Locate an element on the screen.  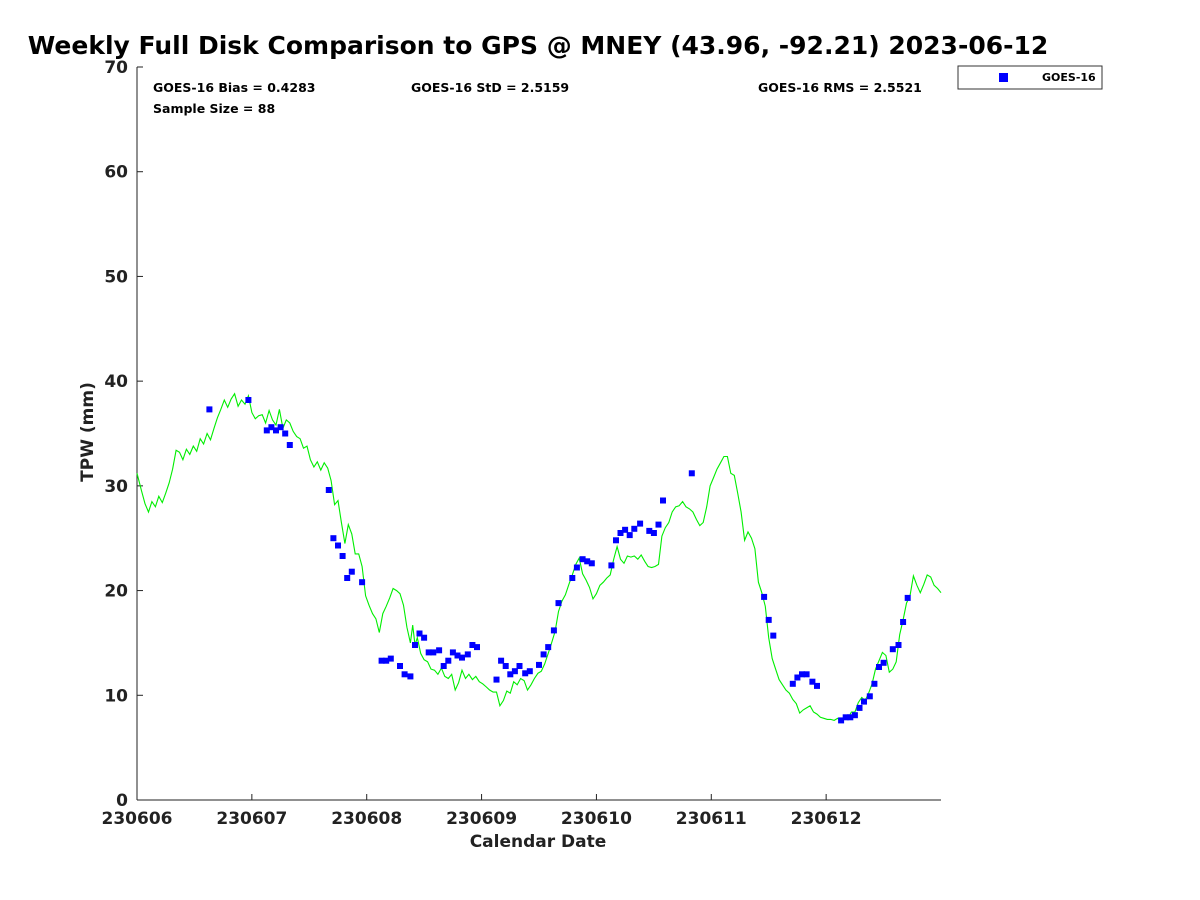
y-axis-label: TPW (mm) is located at coordinates (88, 432).